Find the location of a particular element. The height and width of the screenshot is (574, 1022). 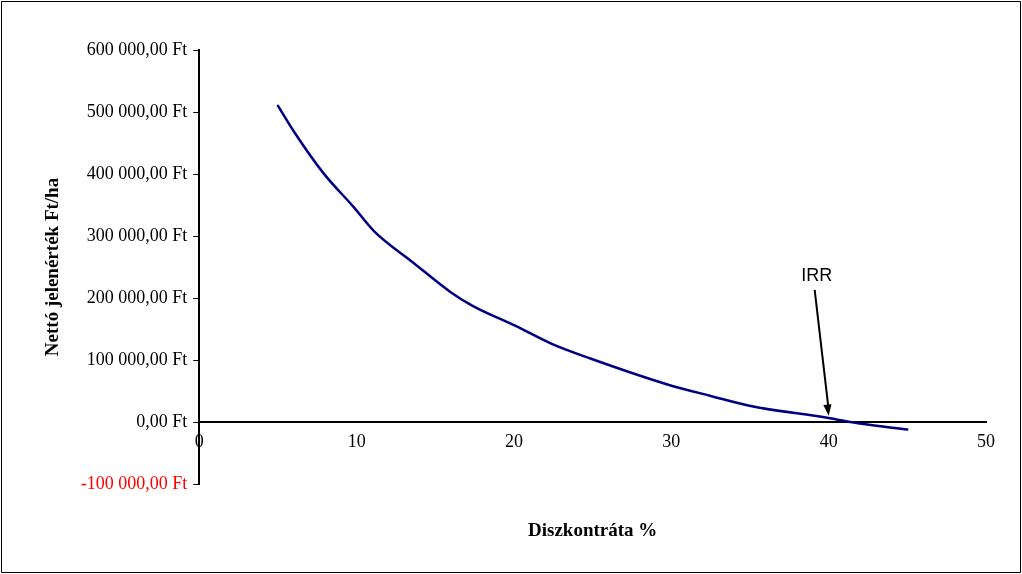

annotation: IRR is located at coordinates (817, 274).